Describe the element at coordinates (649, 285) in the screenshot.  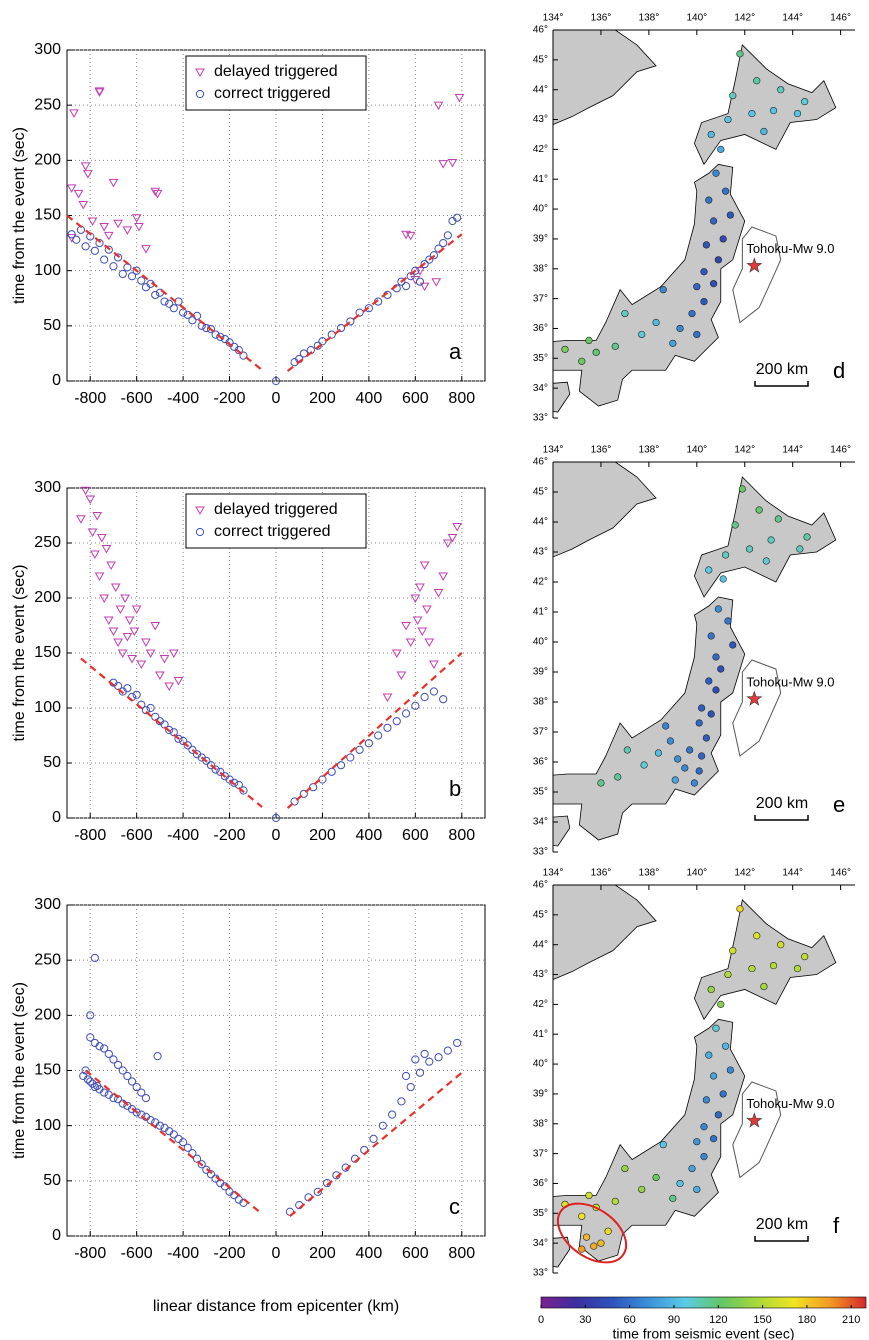
I see `honshu` at that location.